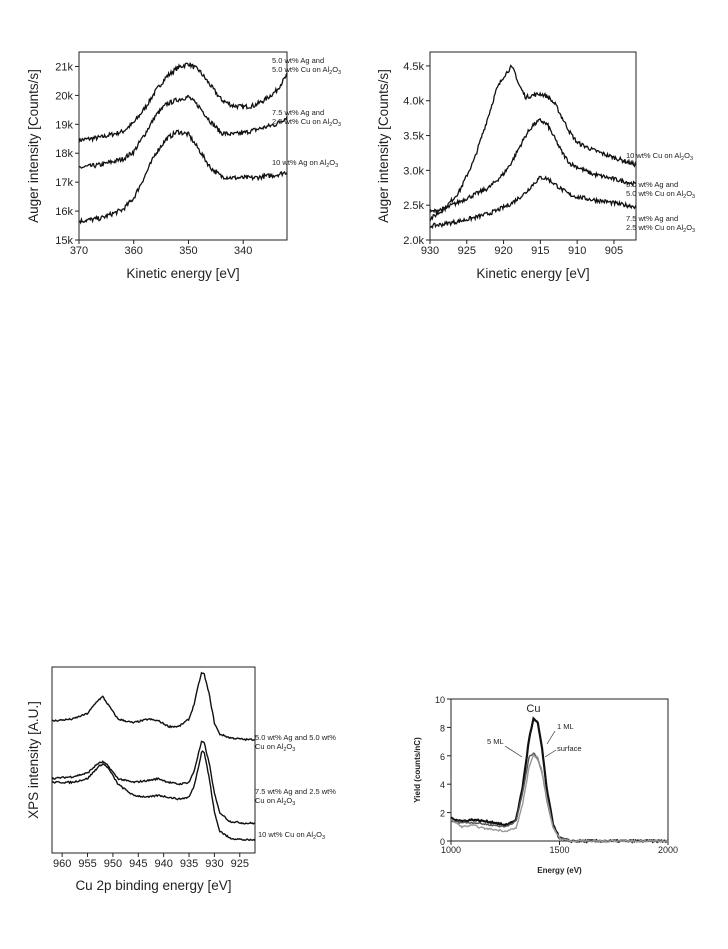 This screenshot has height=949, width=728. Describe the element at coordinates (113, 864) in the screenshot. I see `x-tick-label: 950` at that location.